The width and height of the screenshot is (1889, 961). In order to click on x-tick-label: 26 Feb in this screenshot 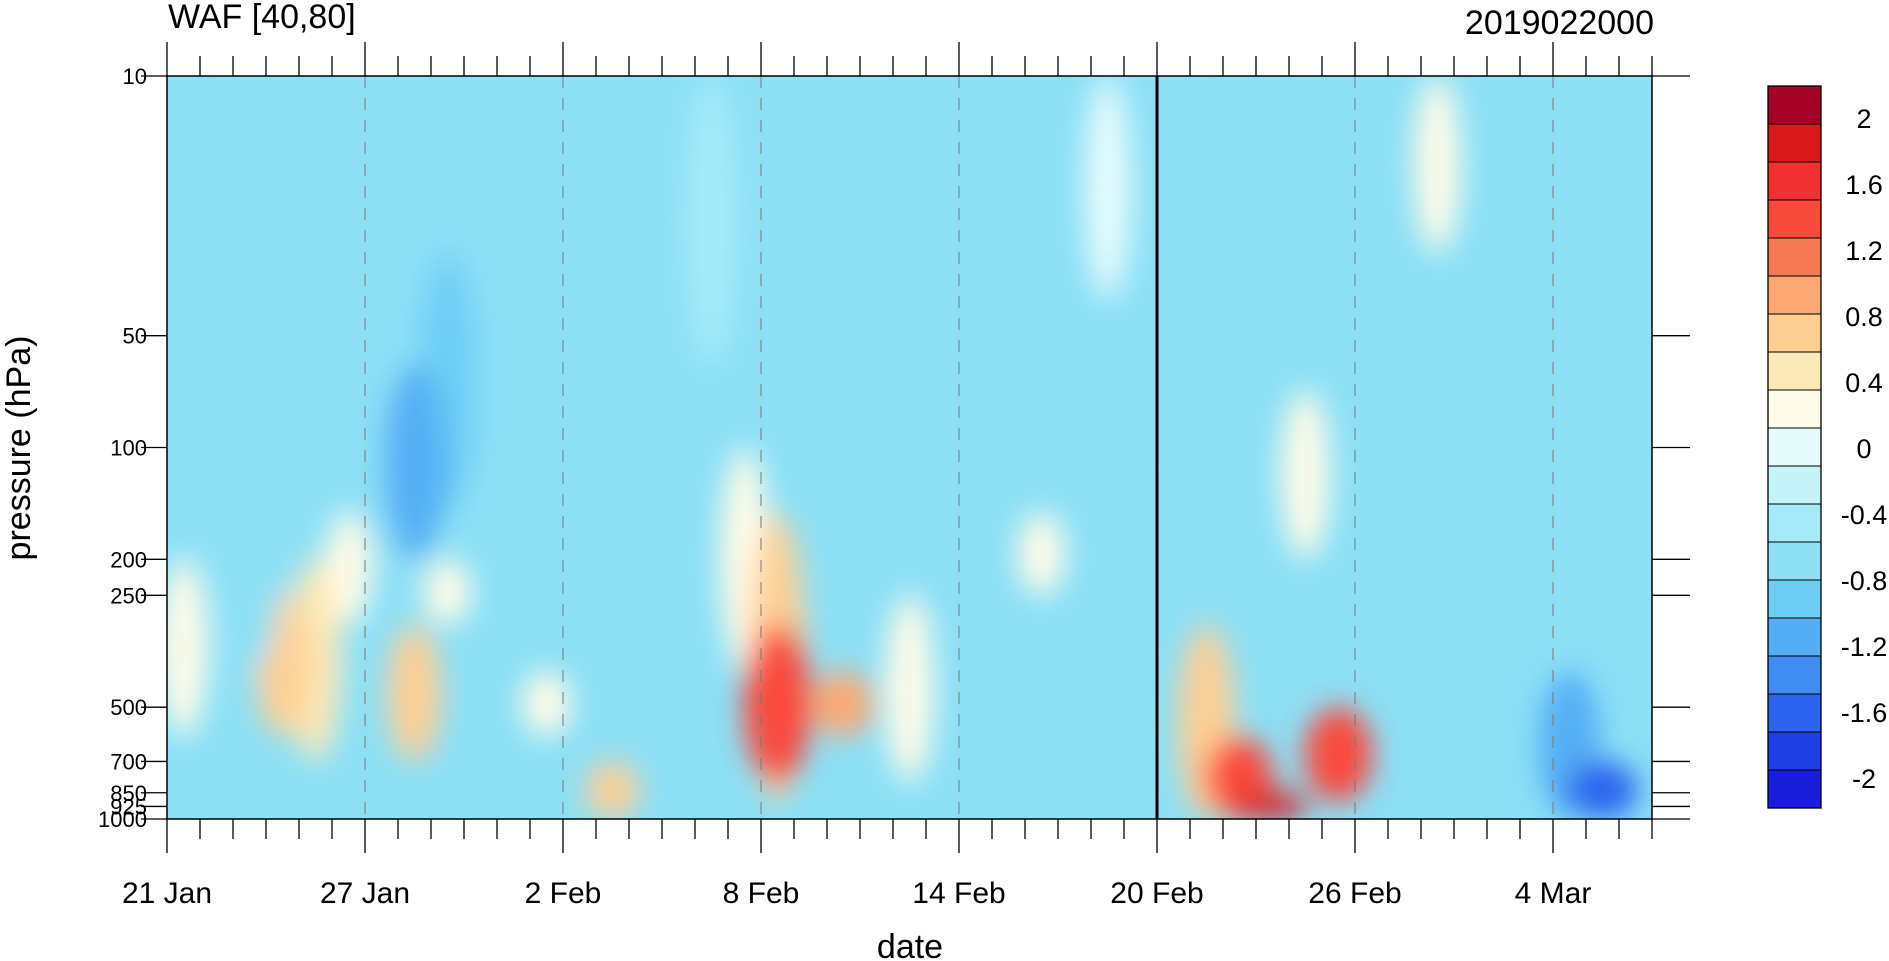, I will do `click(1354, 893)`.